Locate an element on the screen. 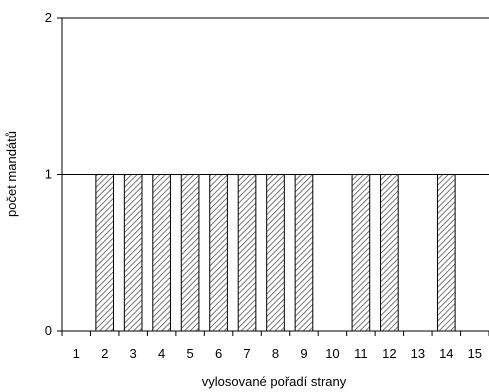 The width and height of the screenshot is (489, 392). x-tick-label: 15 is located at coordinates (475, 353).